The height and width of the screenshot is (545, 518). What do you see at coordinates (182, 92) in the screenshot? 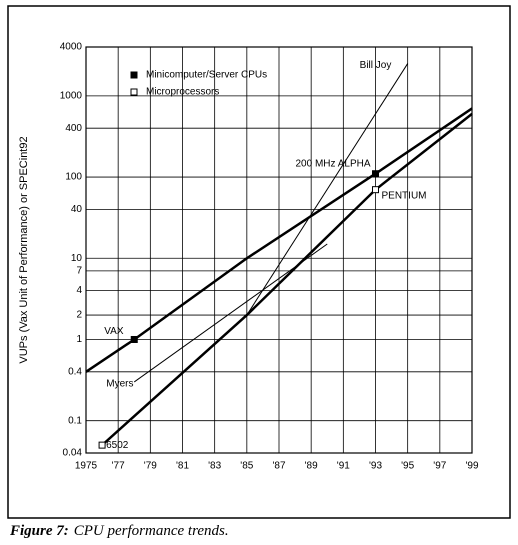
I see `legend-label: Microprocessors` at bounding box center [182, 92].